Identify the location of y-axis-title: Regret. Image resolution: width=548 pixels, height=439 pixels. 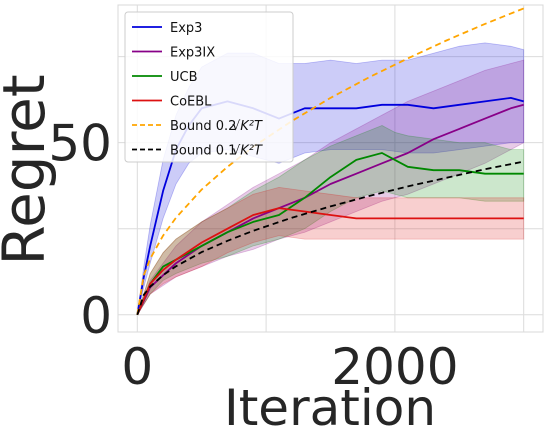
(29, 169).